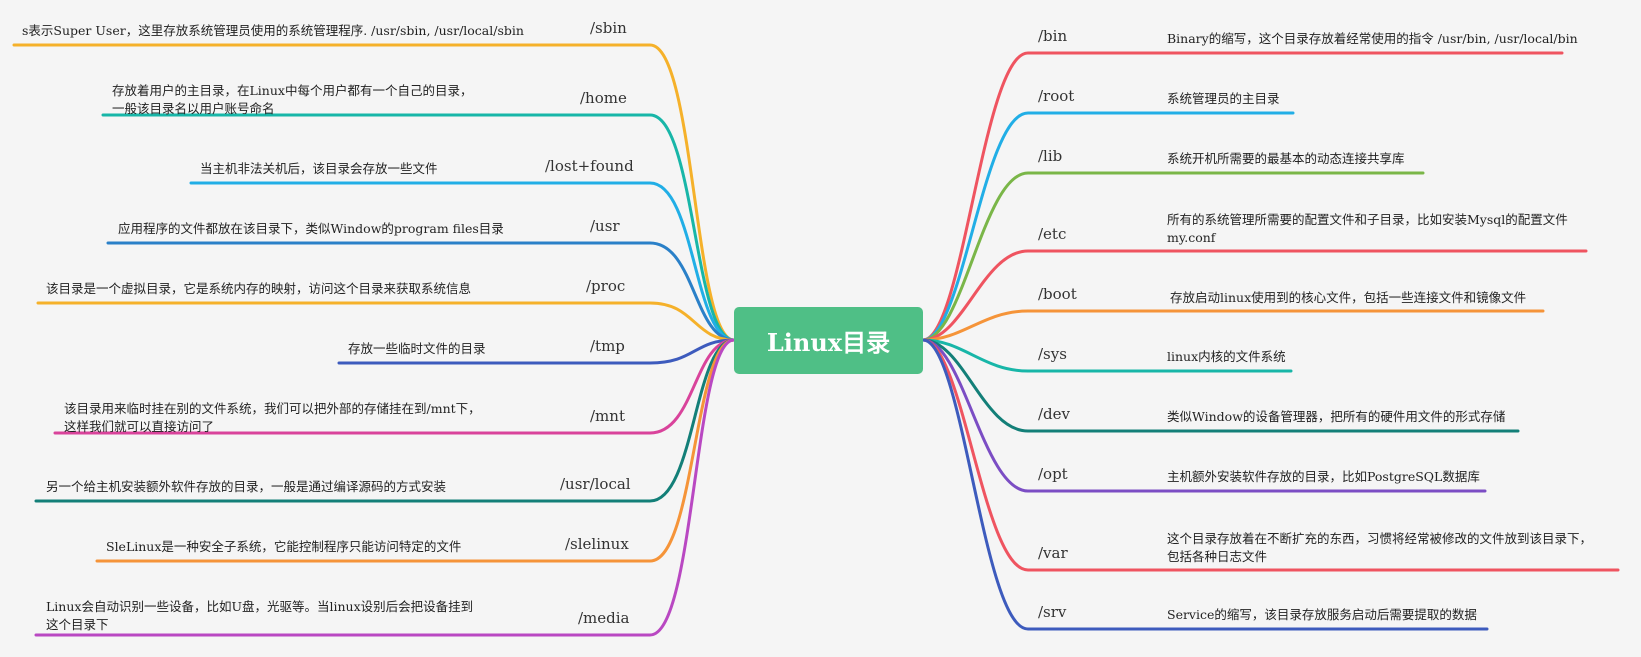 Image resolution: width=1641 pixels, height=657 pixels. Describe the element at coordinates (1191, 237) in the screenshot. I see `branch-description-line: my.conf` at that location.